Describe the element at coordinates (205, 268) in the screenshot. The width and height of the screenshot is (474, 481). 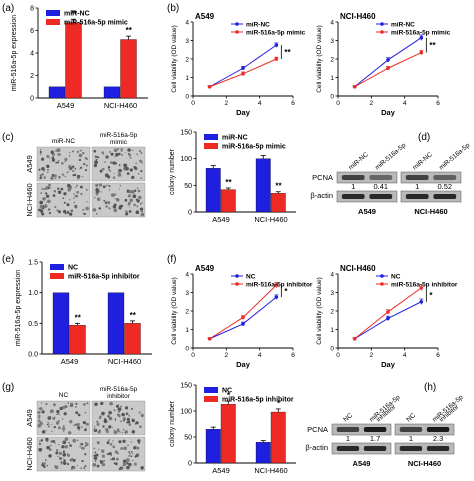
I see `chart-title: A549` at that location.